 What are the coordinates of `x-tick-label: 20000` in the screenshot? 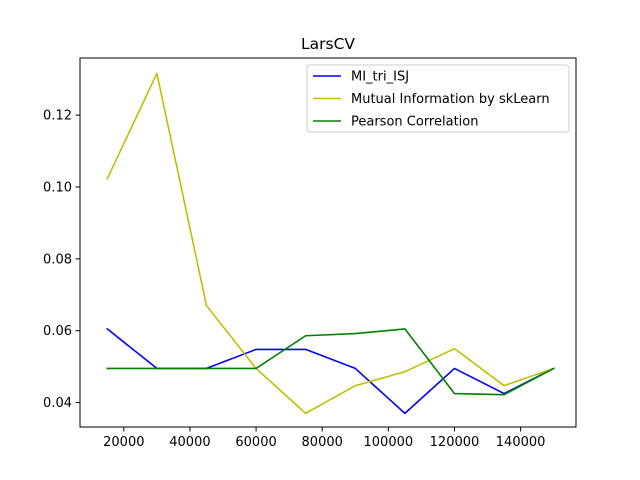 It's located at (123, 442).